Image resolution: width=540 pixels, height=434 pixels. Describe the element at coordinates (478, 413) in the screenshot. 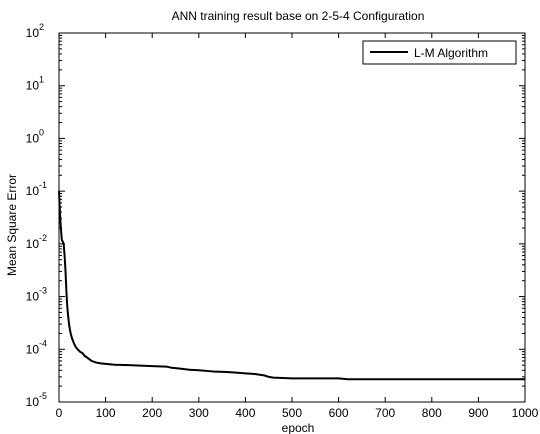

I see `x-tick-label: 900` at that location.